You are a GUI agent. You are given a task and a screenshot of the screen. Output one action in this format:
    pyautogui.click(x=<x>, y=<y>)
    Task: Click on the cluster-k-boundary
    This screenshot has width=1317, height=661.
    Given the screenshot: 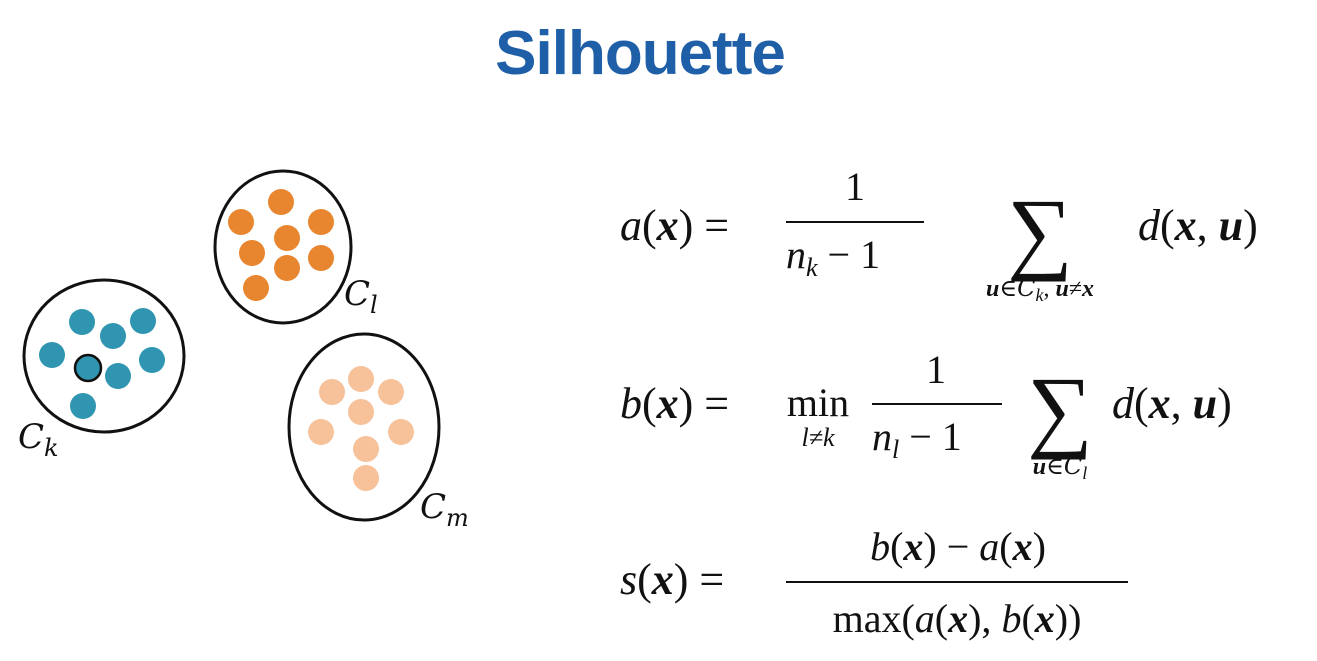 What is the action you would take?
    pyautogui.click(x=104, y=356)
    